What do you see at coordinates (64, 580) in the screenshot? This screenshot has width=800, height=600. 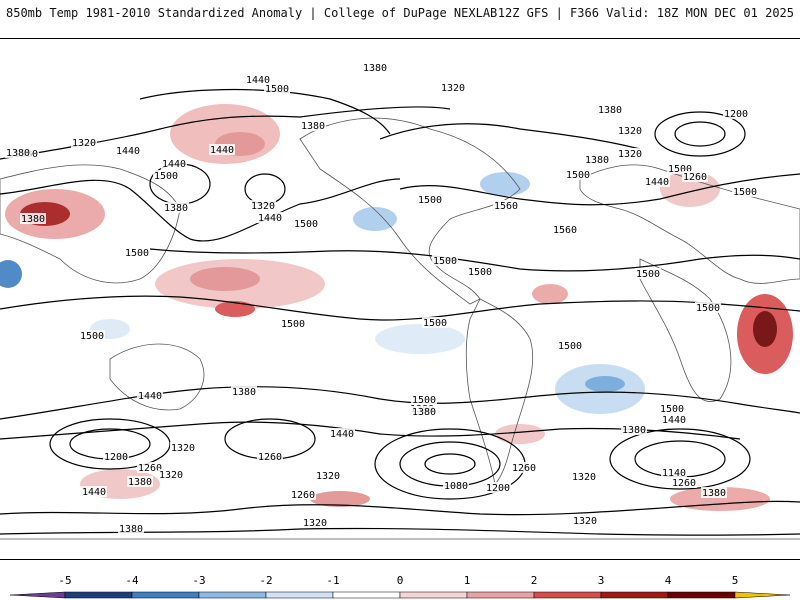 I see `colorbar-tick-label: -5` at bounding box center [64, 580].